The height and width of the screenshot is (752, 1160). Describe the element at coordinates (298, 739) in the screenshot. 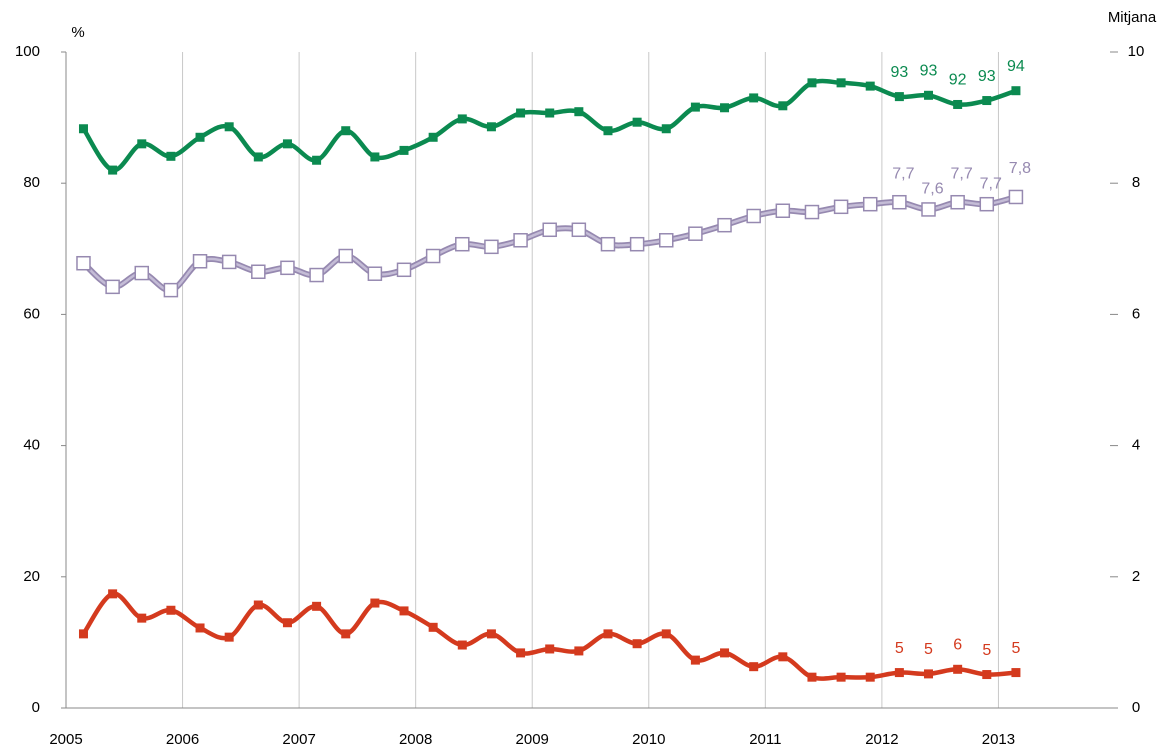

I see `x-tick-label: 2007` at that location.